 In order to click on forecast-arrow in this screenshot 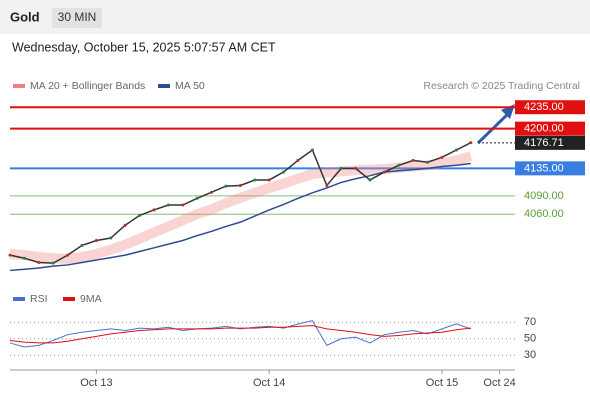, I will do `click(494, 127)`.